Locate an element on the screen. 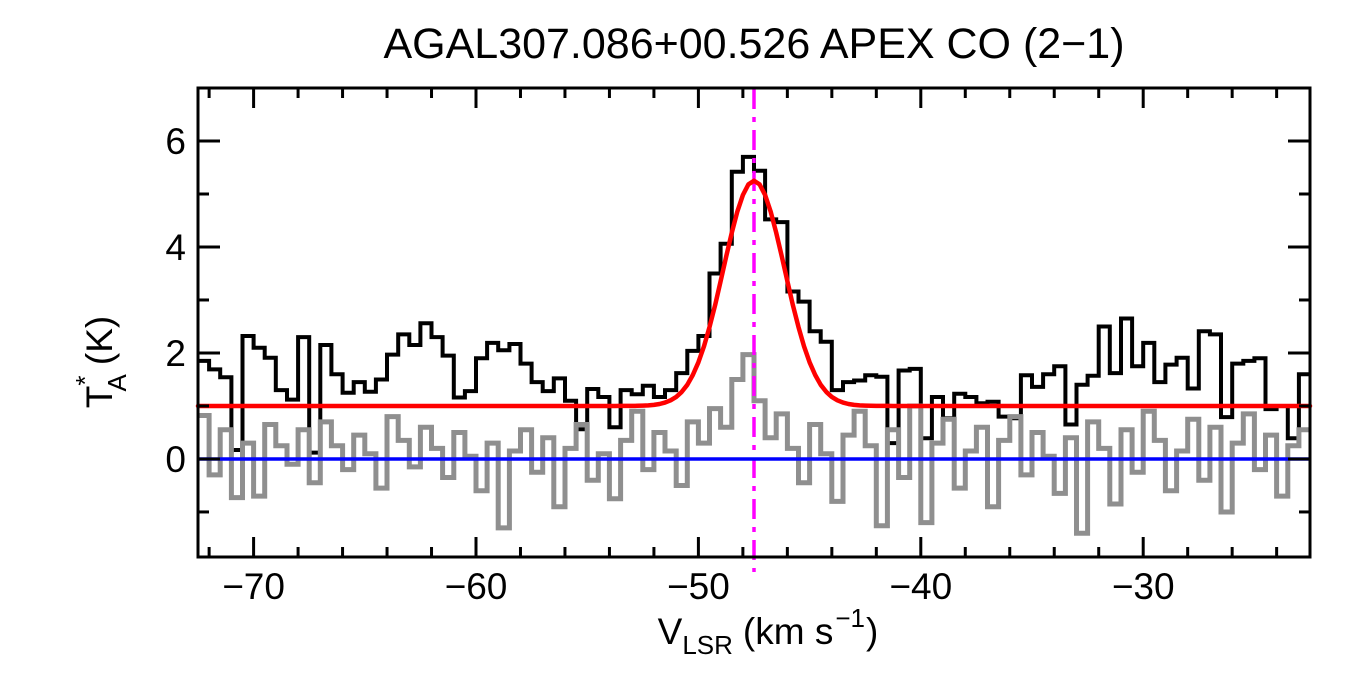  y-label-unit: (K) is located at coordinates (99, 340).